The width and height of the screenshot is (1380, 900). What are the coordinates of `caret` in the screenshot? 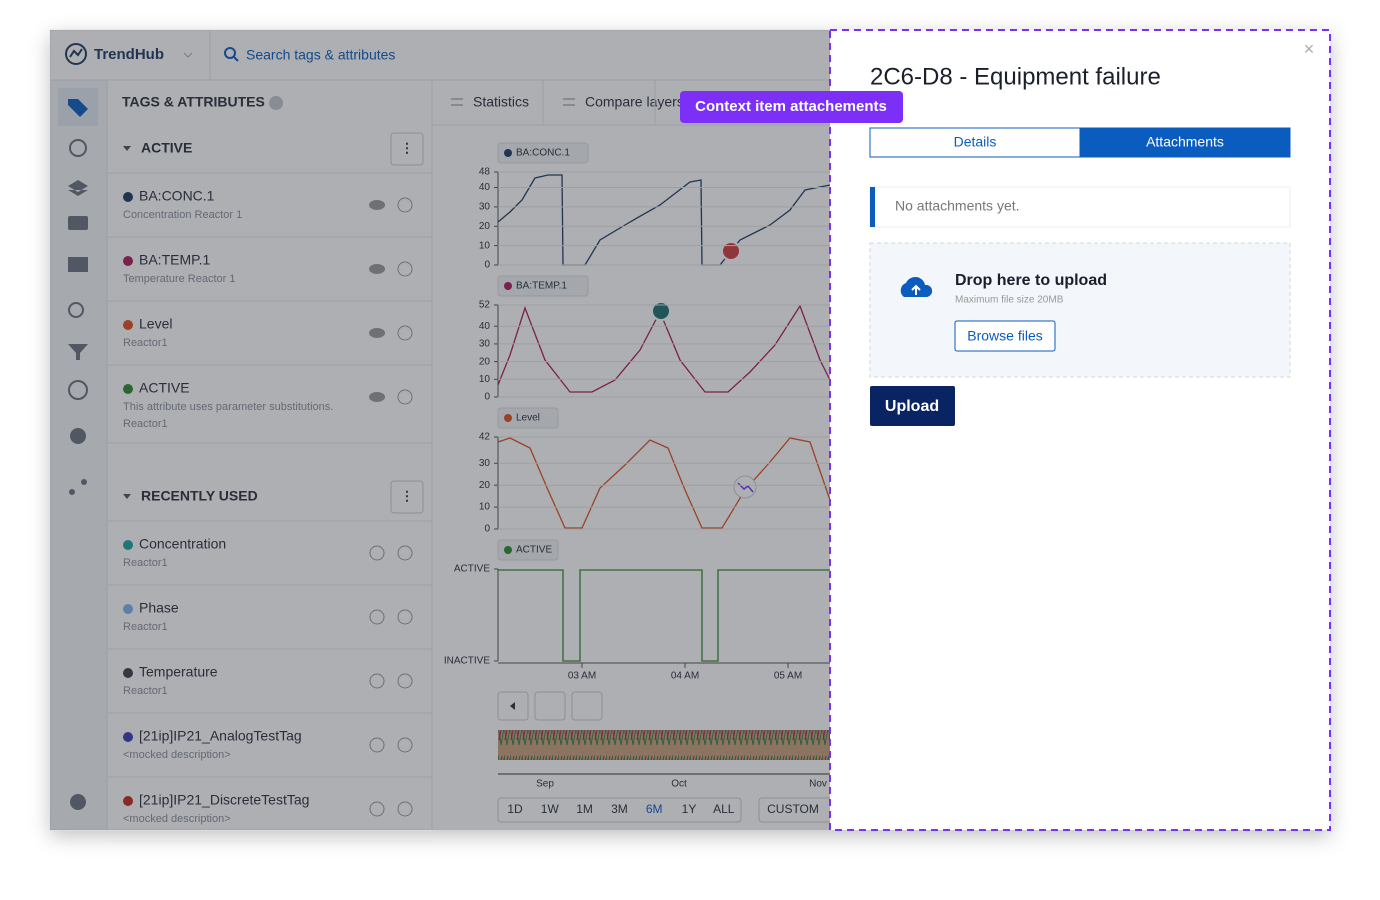 It's located at (188, 55).